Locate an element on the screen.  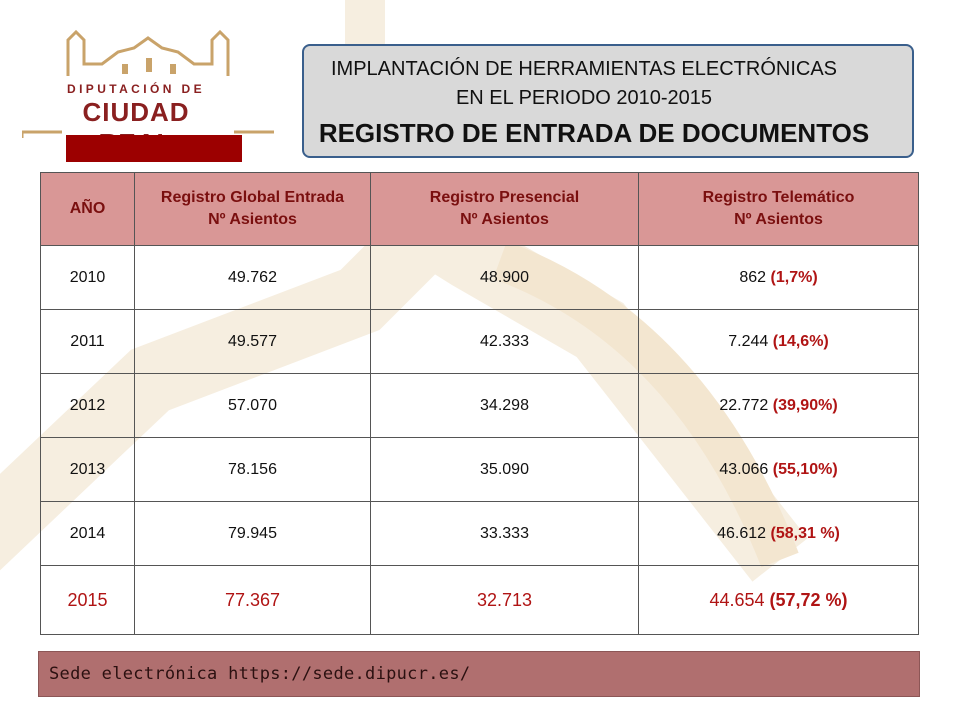
telematico-value: 44.654 is located at coordinates (737, 599).